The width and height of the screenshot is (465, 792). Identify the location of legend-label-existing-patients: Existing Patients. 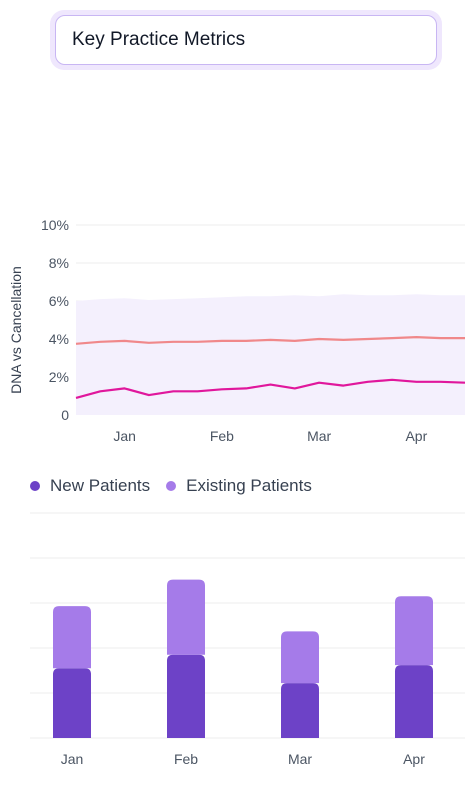
(249, 485).